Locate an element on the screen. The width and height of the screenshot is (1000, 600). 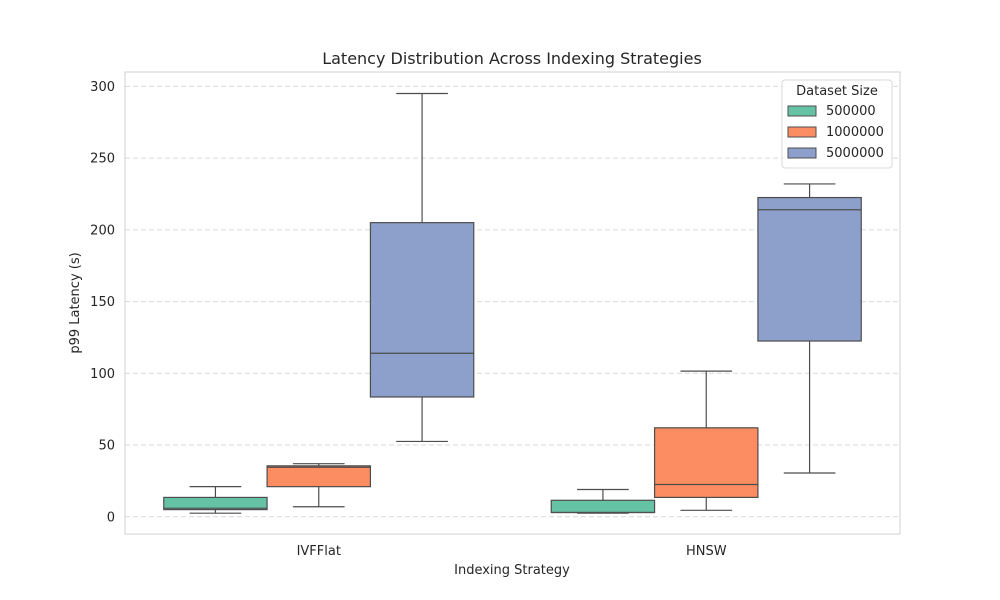
y-tick-label: 150 is located at coordinates (102, 302).